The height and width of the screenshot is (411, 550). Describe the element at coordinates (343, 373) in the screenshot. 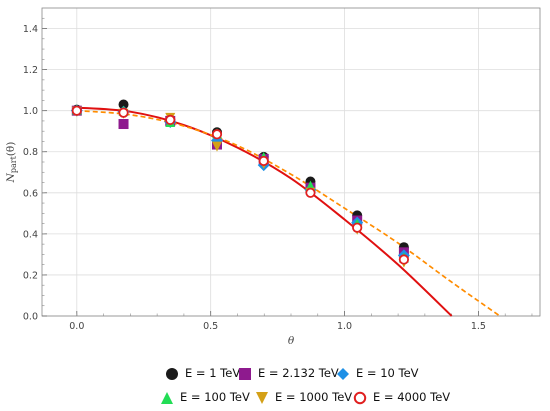

I see `legend-marker-diamond` at that location.